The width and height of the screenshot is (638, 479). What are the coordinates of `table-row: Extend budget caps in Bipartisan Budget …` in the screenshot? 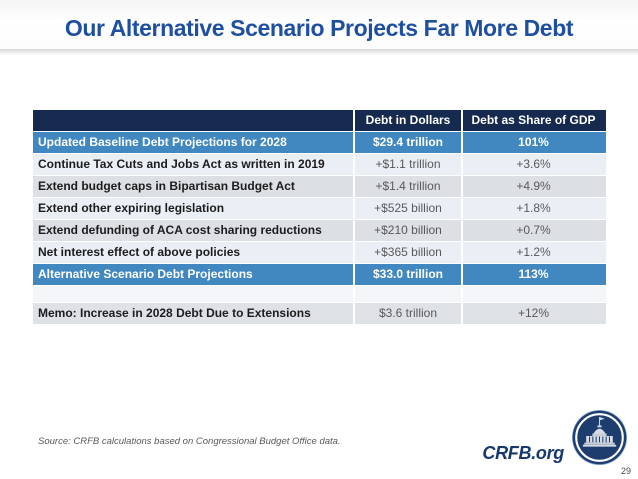 It's located at (319, 187).